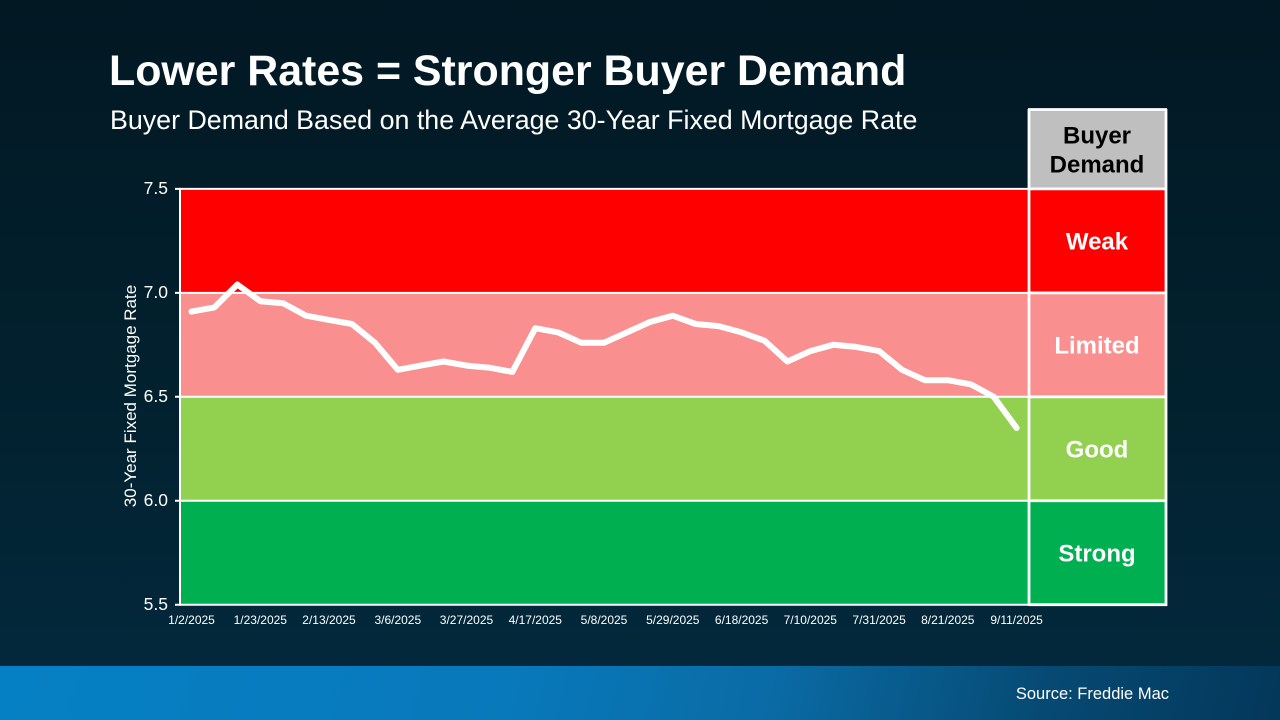 This screenshot has height=720, width=1280. I want to click on svg-text: 7/31/2025, so click(879, 620).